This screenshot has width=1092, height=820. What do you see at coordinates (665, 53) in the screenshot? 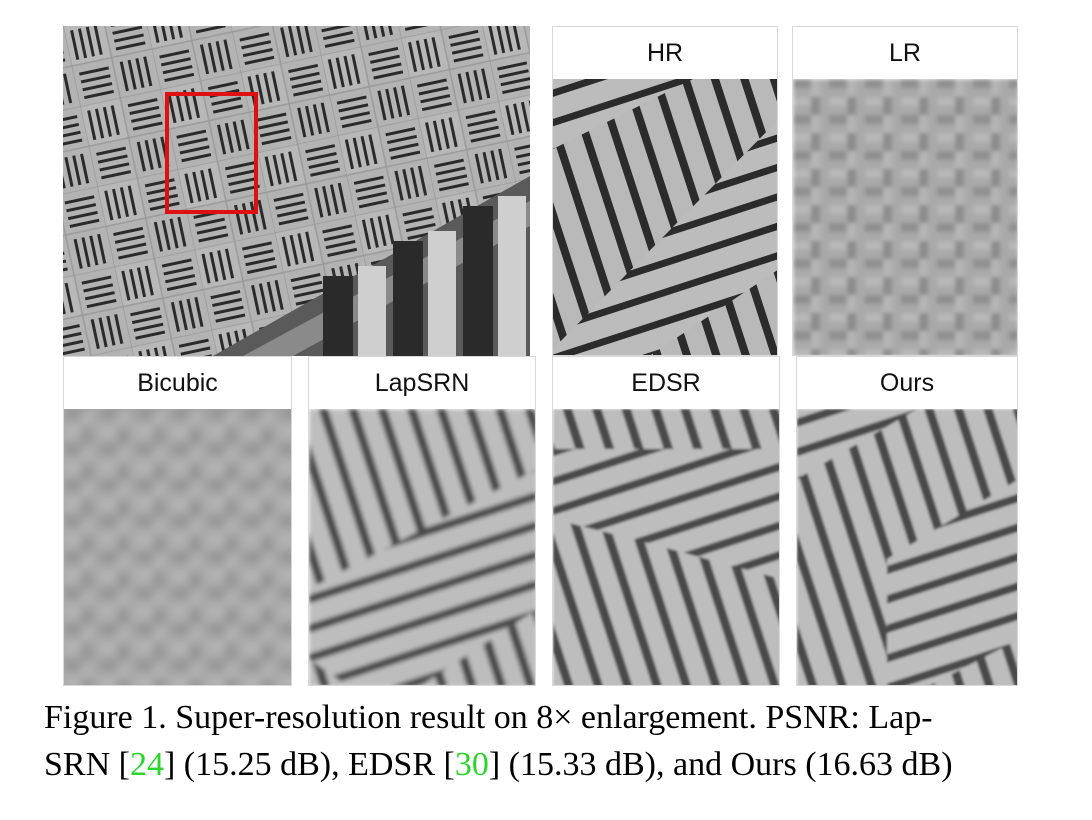
I see `panel-label-hr: HR` at bounding box center [665, 53].